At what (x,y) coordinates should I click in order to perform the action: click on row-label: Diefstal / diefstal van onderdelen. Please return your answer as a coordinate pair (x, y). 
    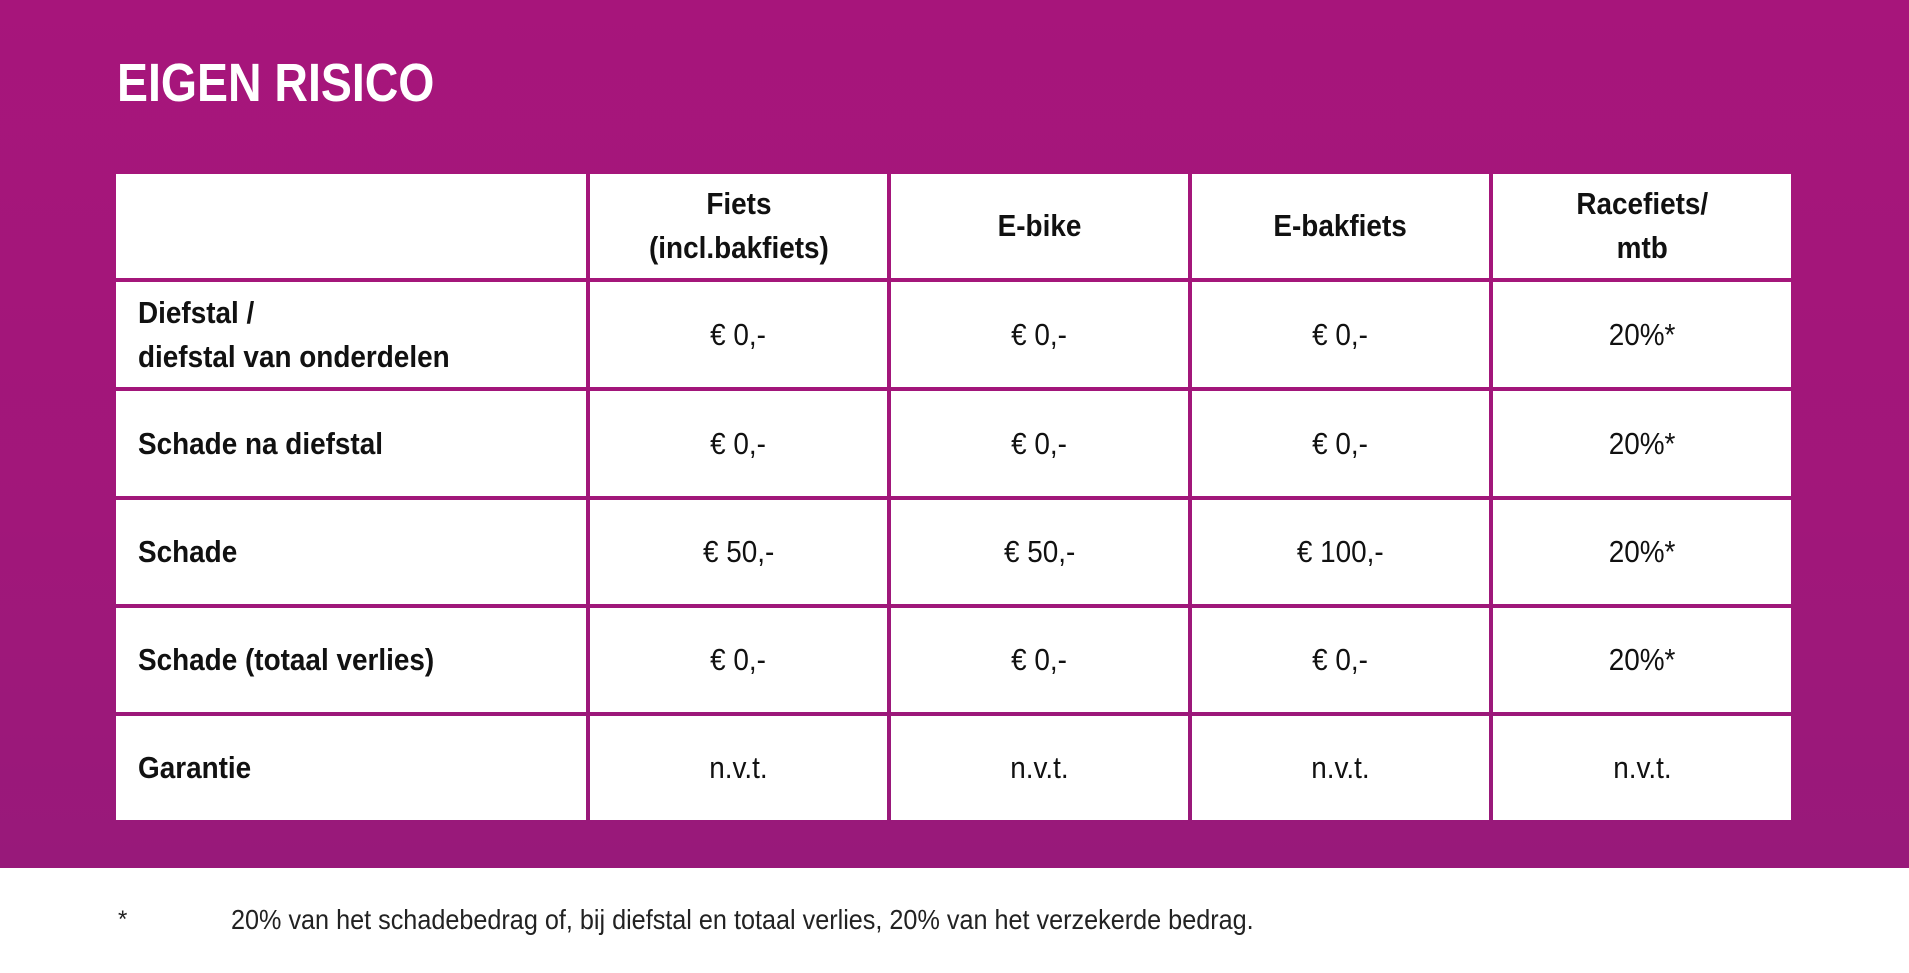
    Looking at the image, I should click on (351, 334).